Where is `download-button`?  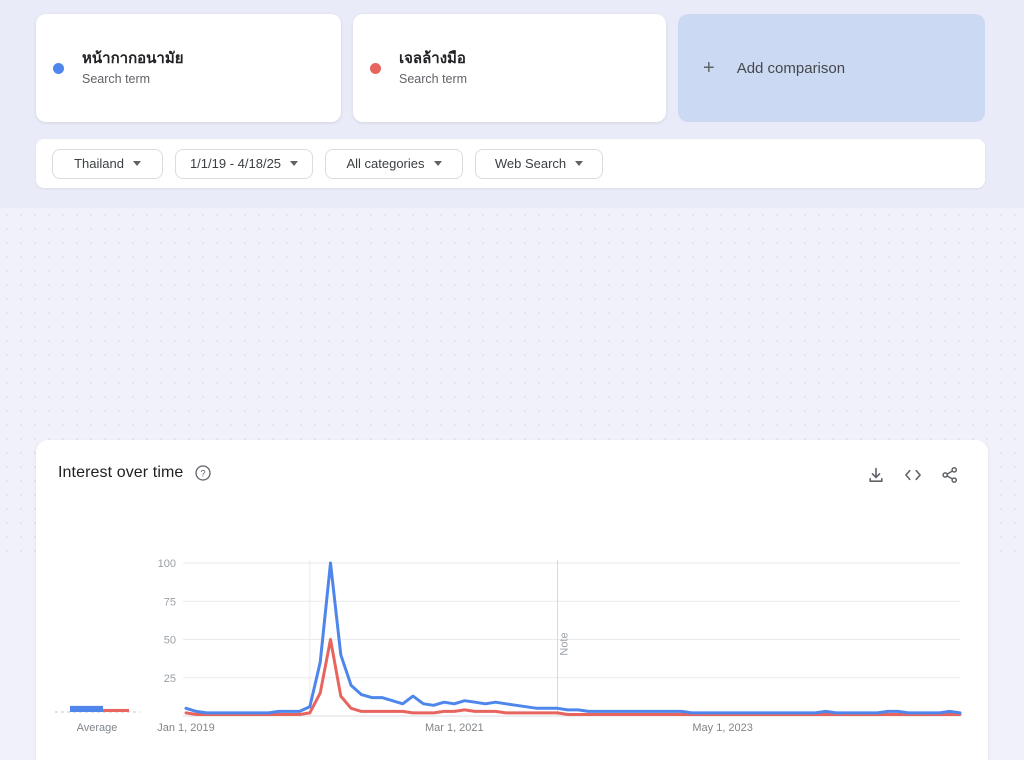
download-button is located at coordinates (877, 475).